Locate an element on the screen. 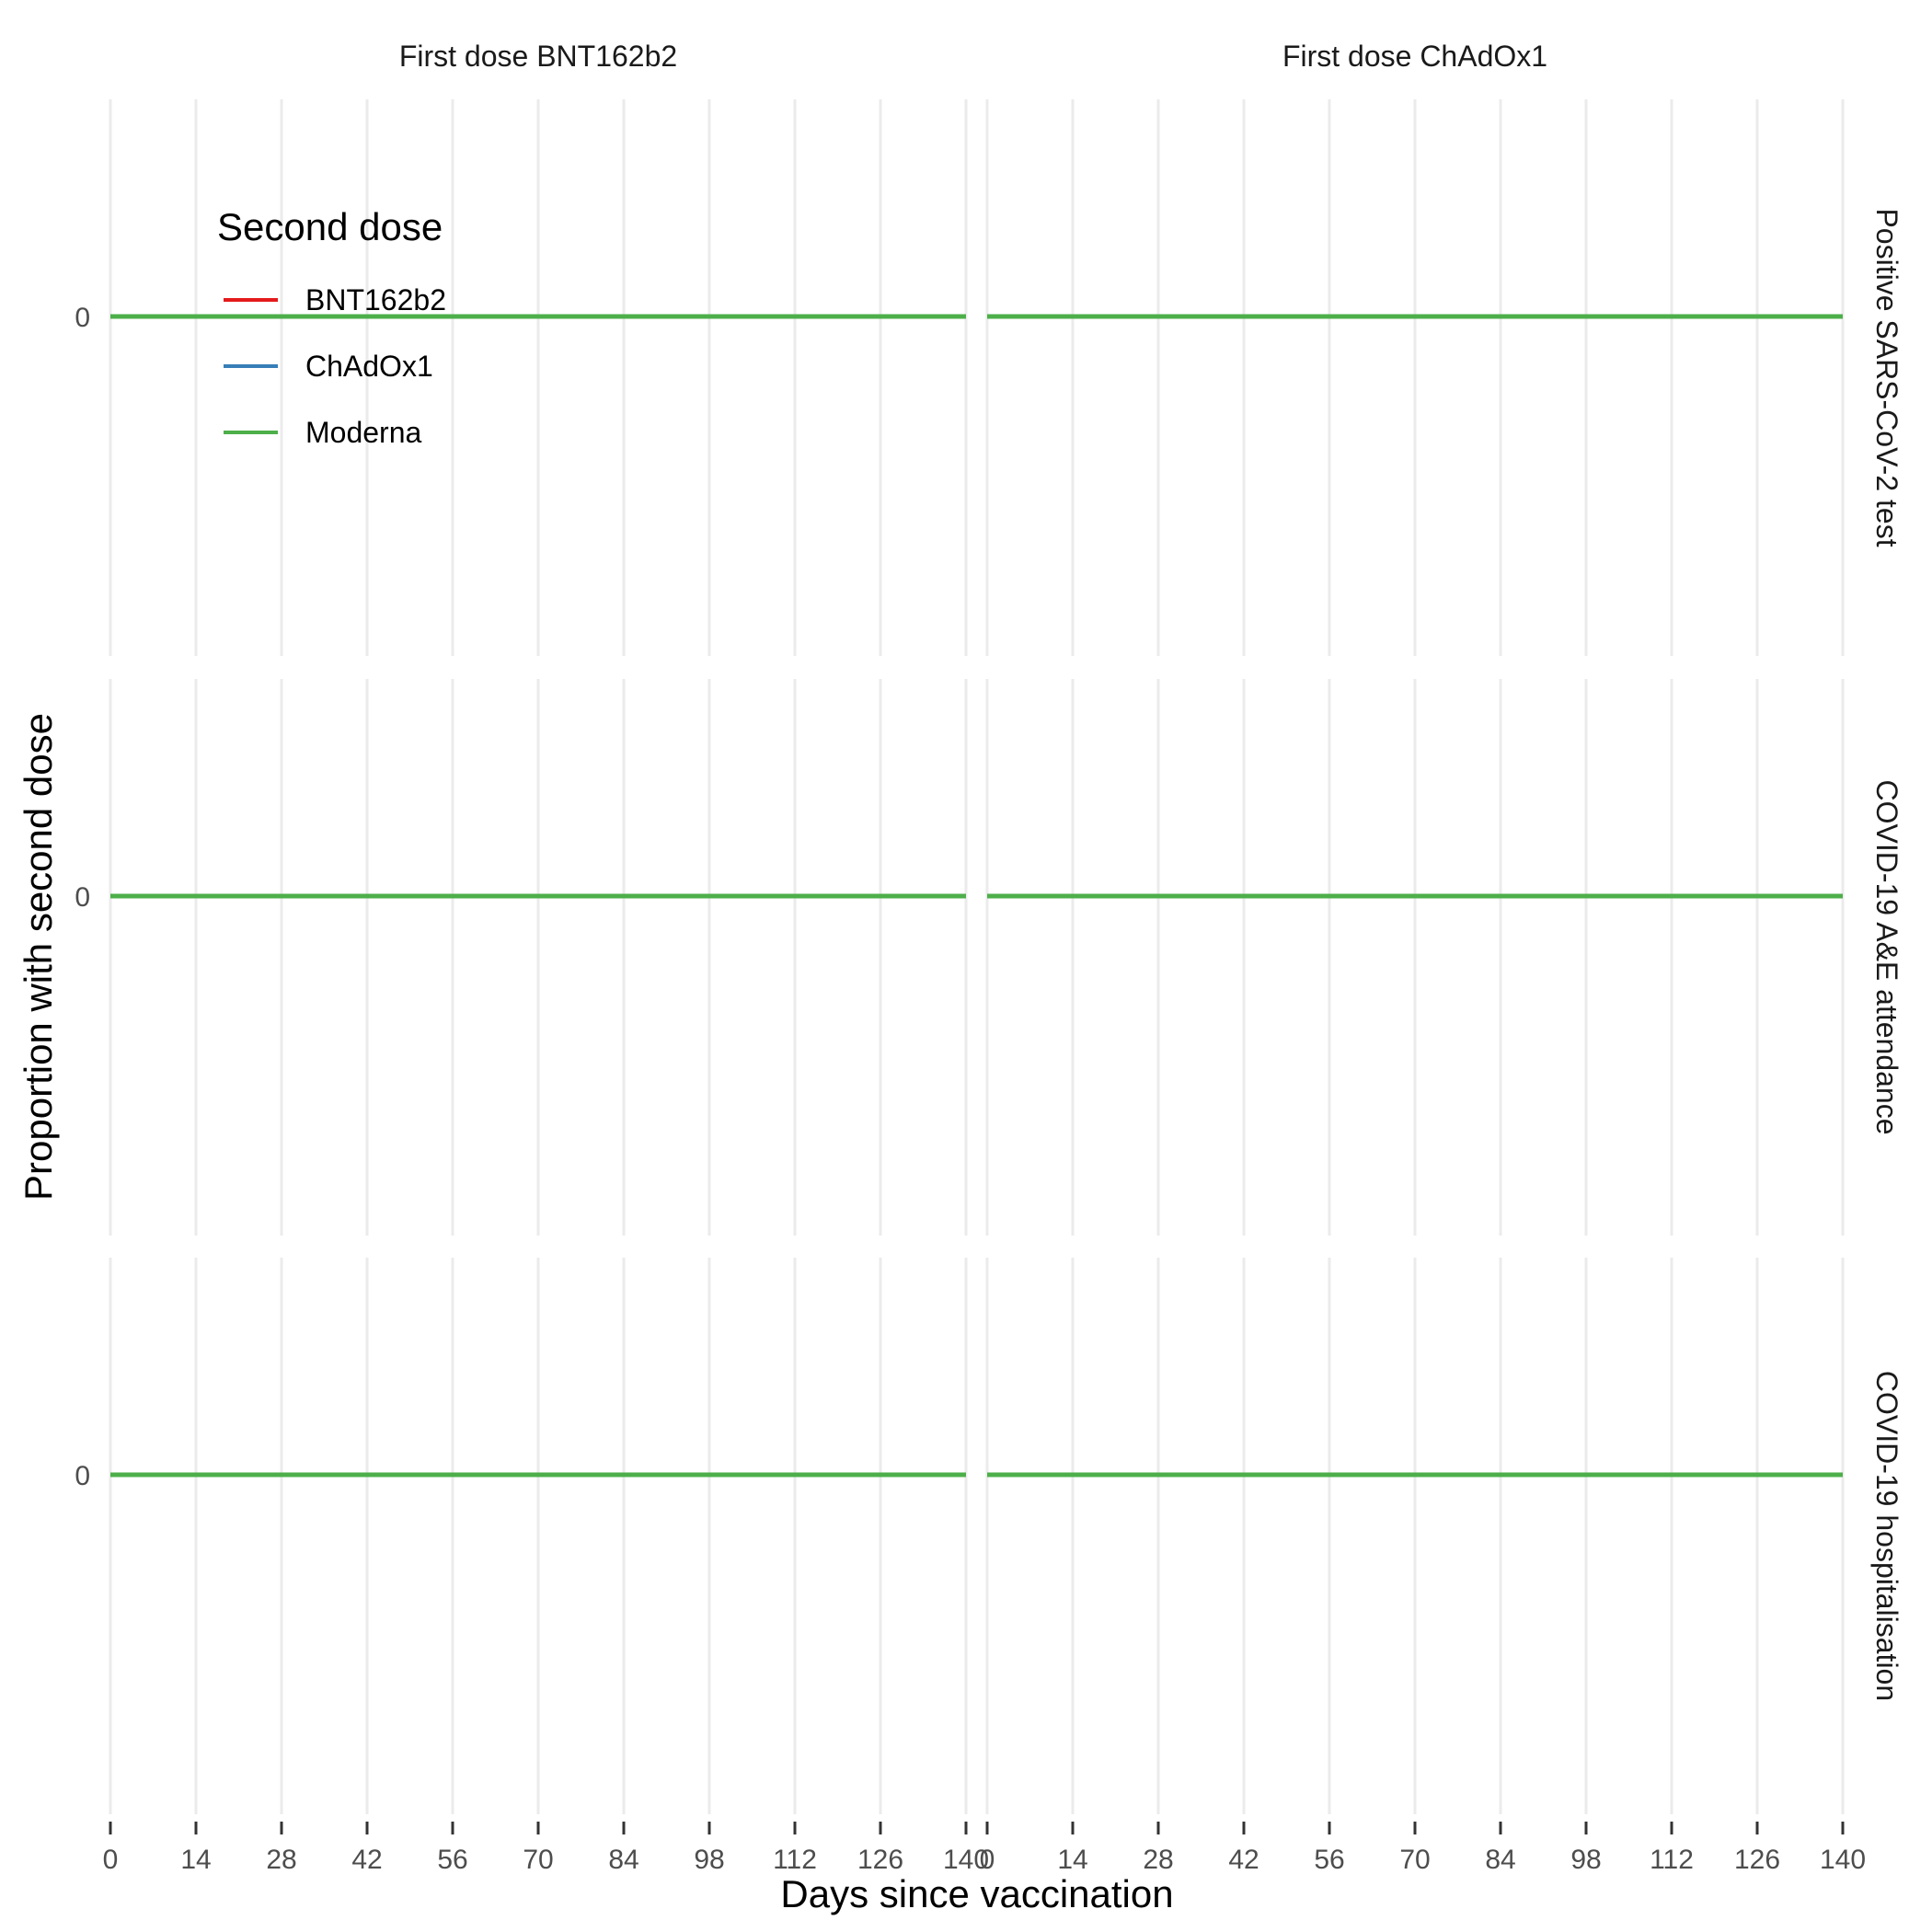 The height and width of the screenshot is (1932, 1932). x-axis-title: Days since vaccination is located at coordinates (976, 1893).